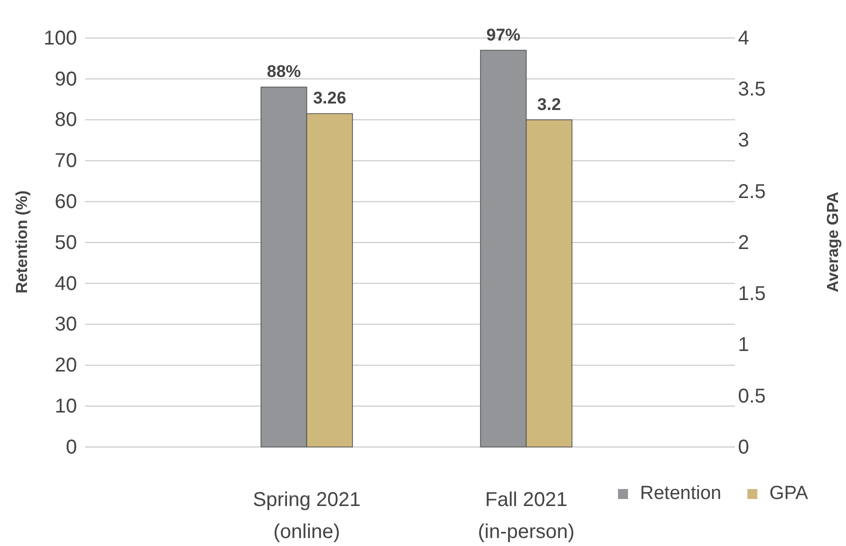 The image size is (846, 546). What do you see at coordinates (65, 243) in the screenshot?
I see `y-tick-label: 50` at bounding box center [65, 243].